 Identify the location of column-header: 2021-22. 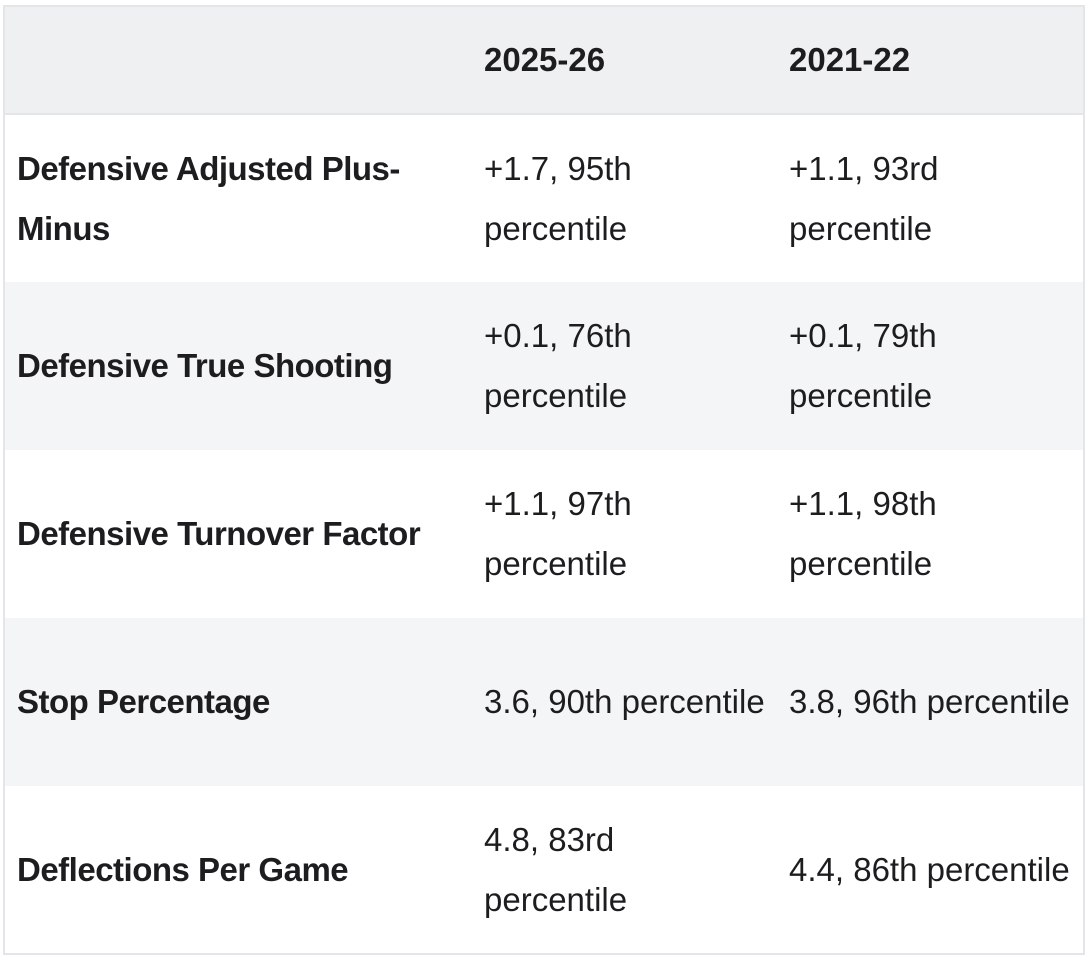
(850, 59).